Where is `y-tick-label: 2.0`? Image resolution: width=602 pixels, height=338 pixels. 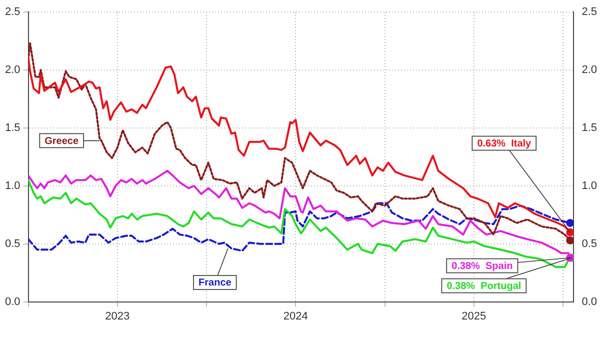 y-tick-label: 2.0 is located at coordinates (12, 70).